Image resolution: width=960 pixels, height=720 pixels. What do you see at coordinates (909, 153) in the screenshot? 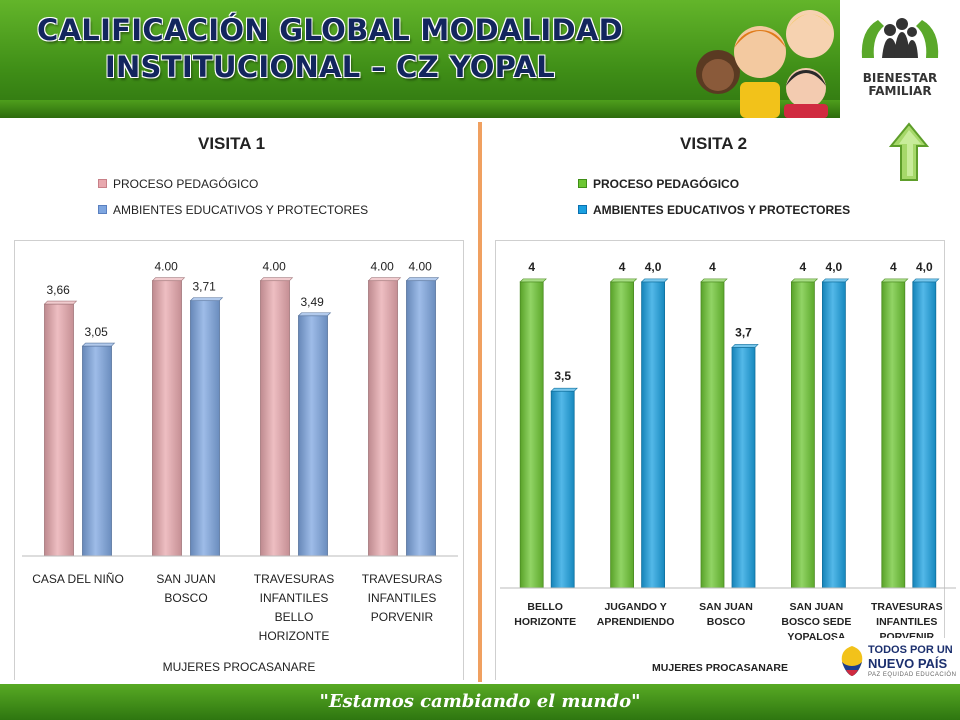
I see `up-arrow-icon` at bounding box center [909, 153].